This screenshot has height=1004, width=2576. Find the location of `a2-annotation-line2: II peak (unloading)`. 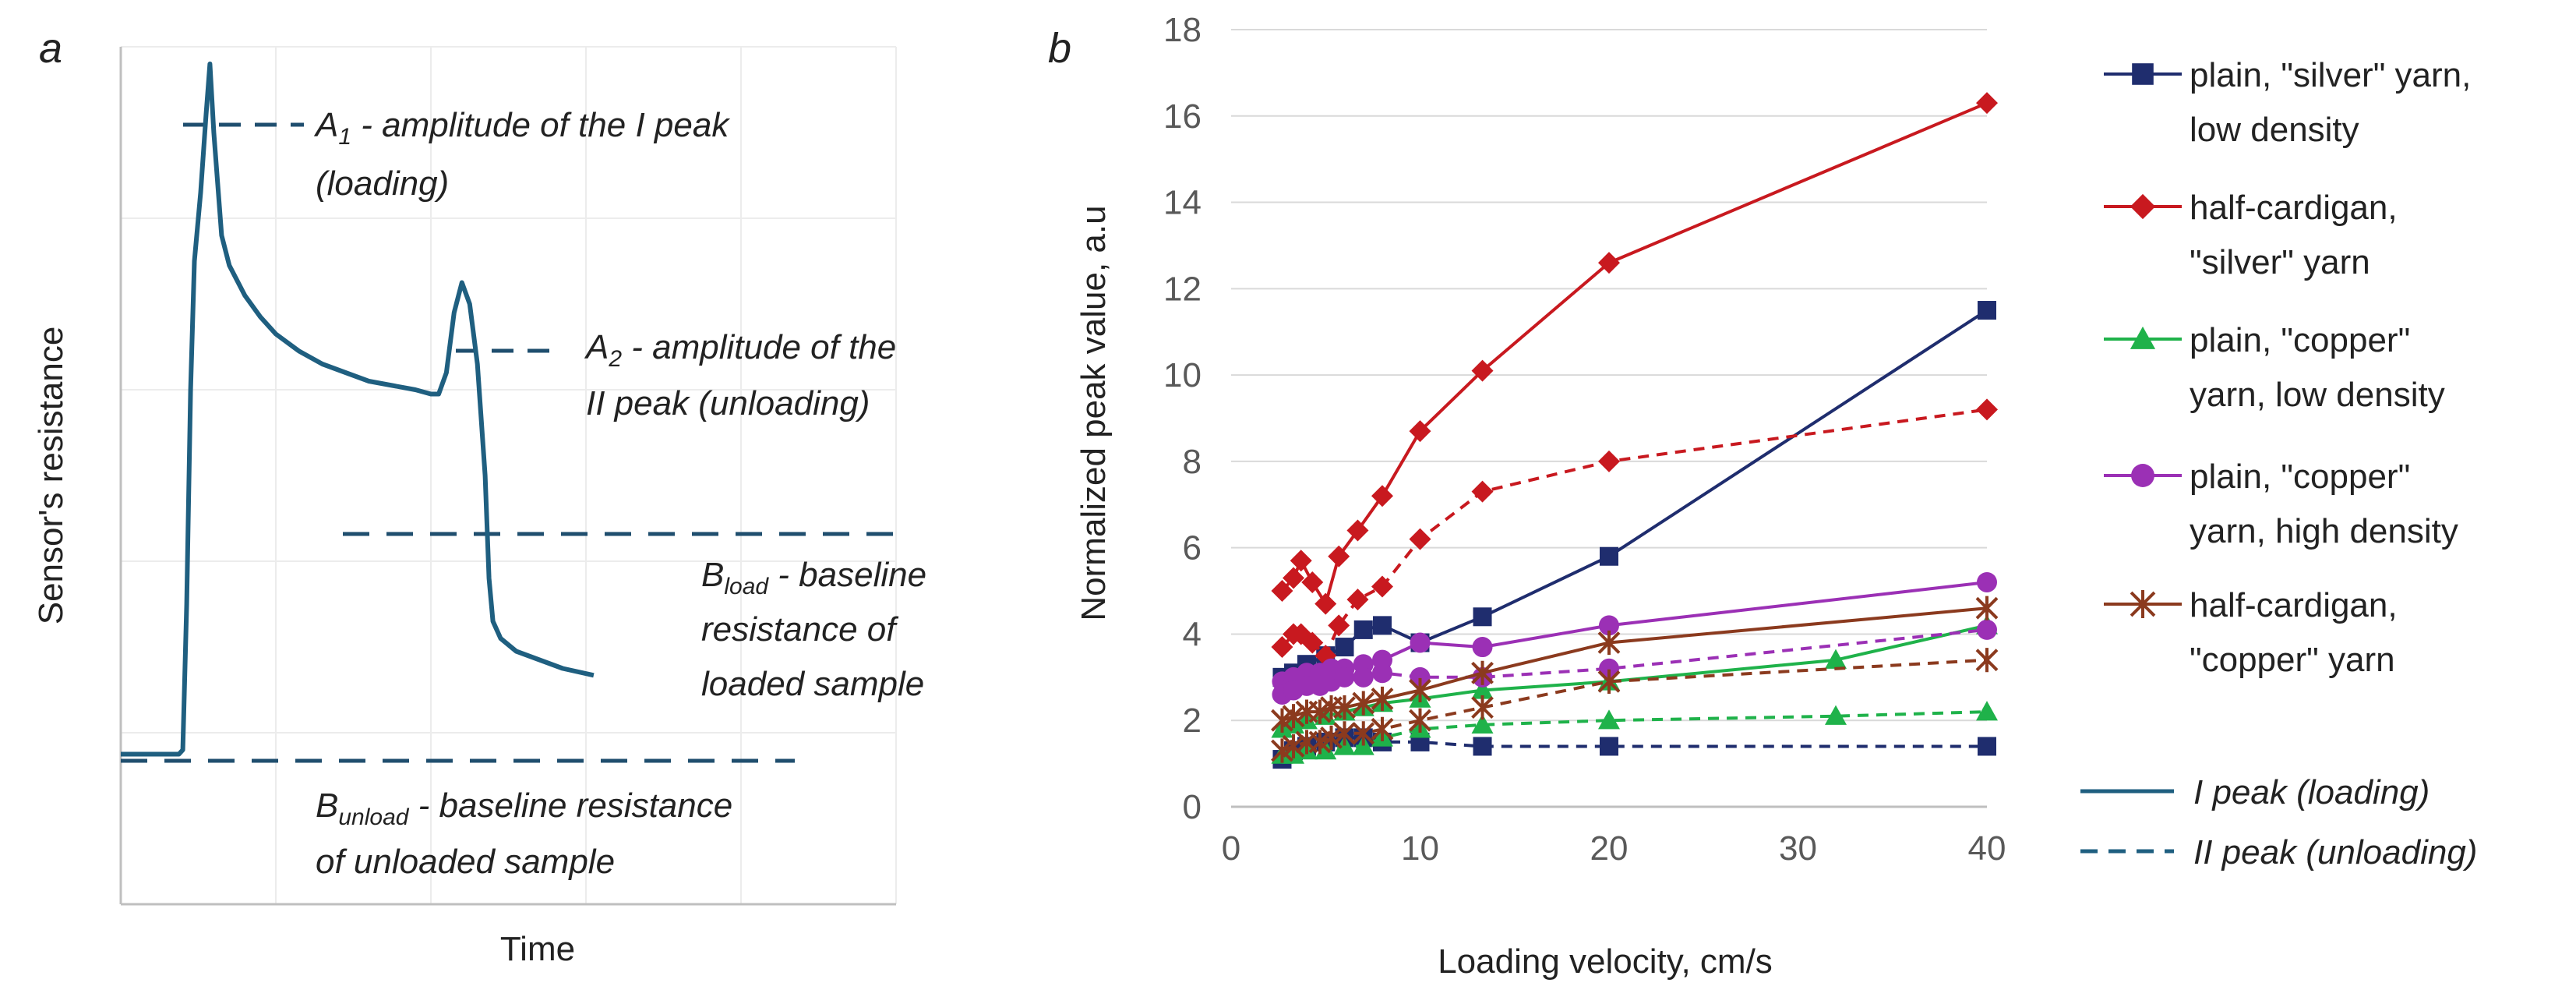

a2-annotation-line2: II peak (unloading) is located at coordinates (728, 403).